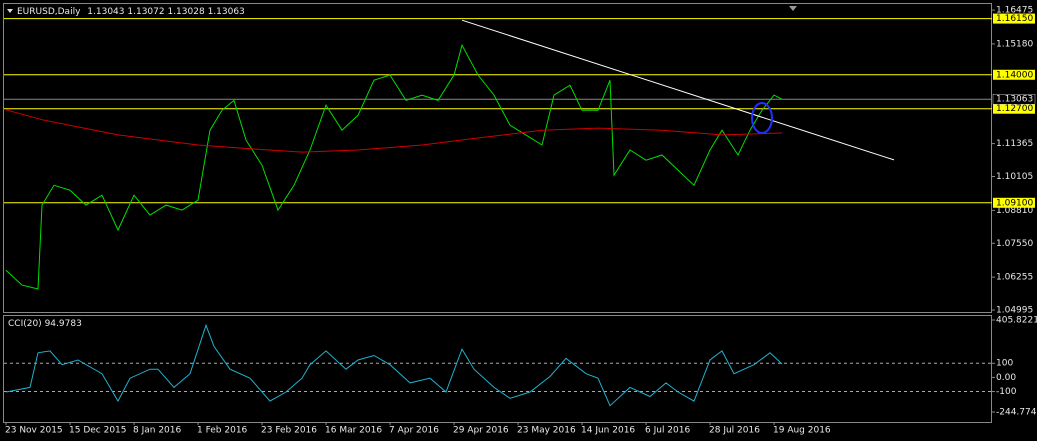 Image resolution: width=1037 pixels, height=441 pixels. What do you see at coordinates (98, 431) in the screenshot?
I see `x-tick-label: 15 Dec 2015` at bounding box center [98, 431].